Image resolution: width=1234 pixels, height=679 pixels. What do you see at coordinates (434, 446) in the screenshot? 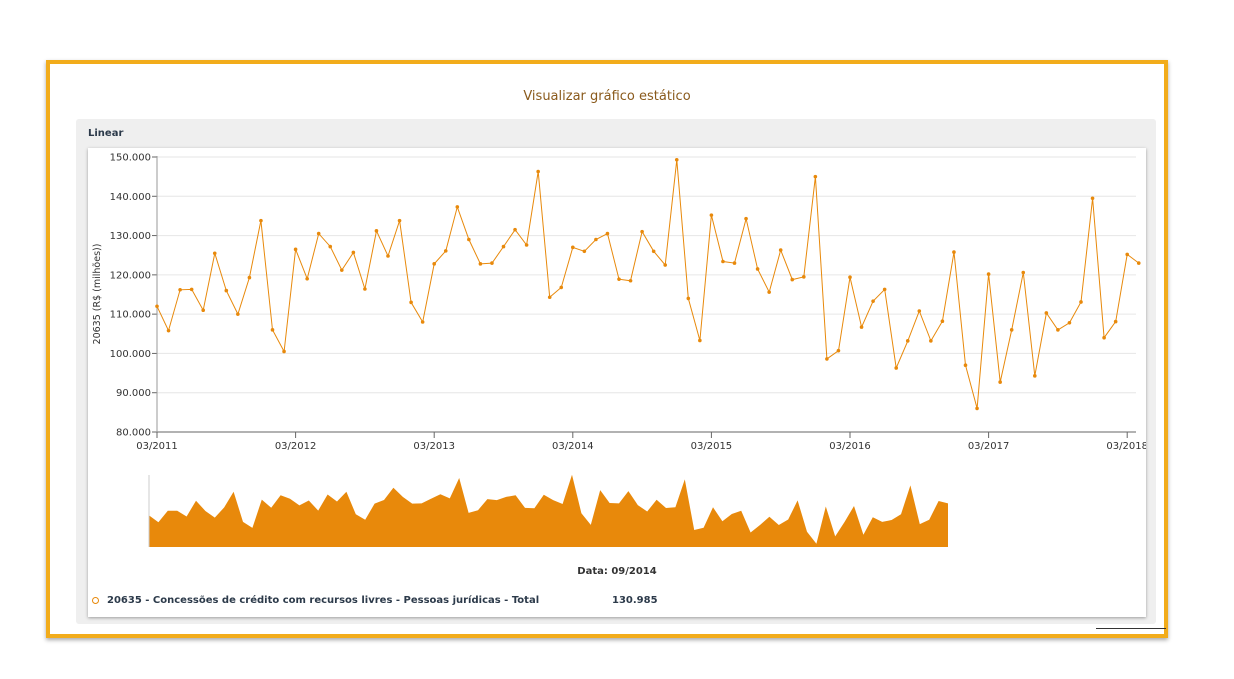
I see `x-tick-label: 03/2013` at bounding box center [434, 446].